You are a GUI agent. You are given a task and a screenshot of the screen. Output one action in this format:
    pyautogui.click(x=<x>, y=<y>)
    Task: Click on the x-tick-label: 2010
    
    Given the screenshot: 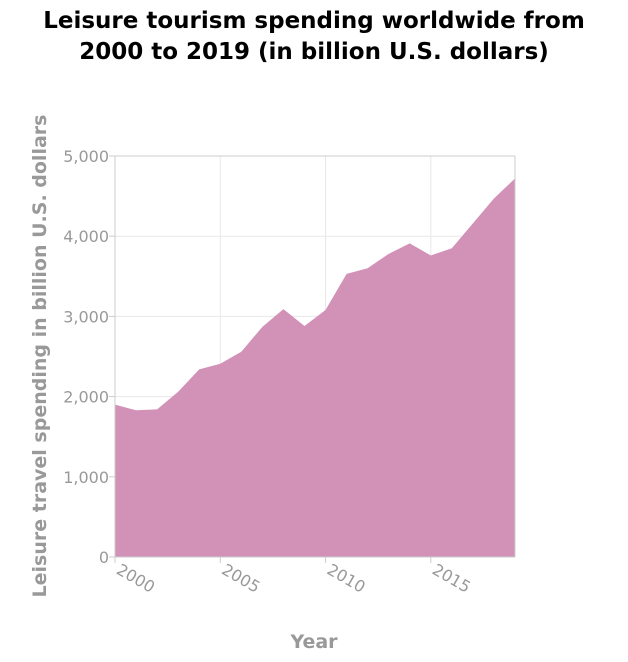 What is the action you would take?
    pyautogui.click(x=346, y=578)
    